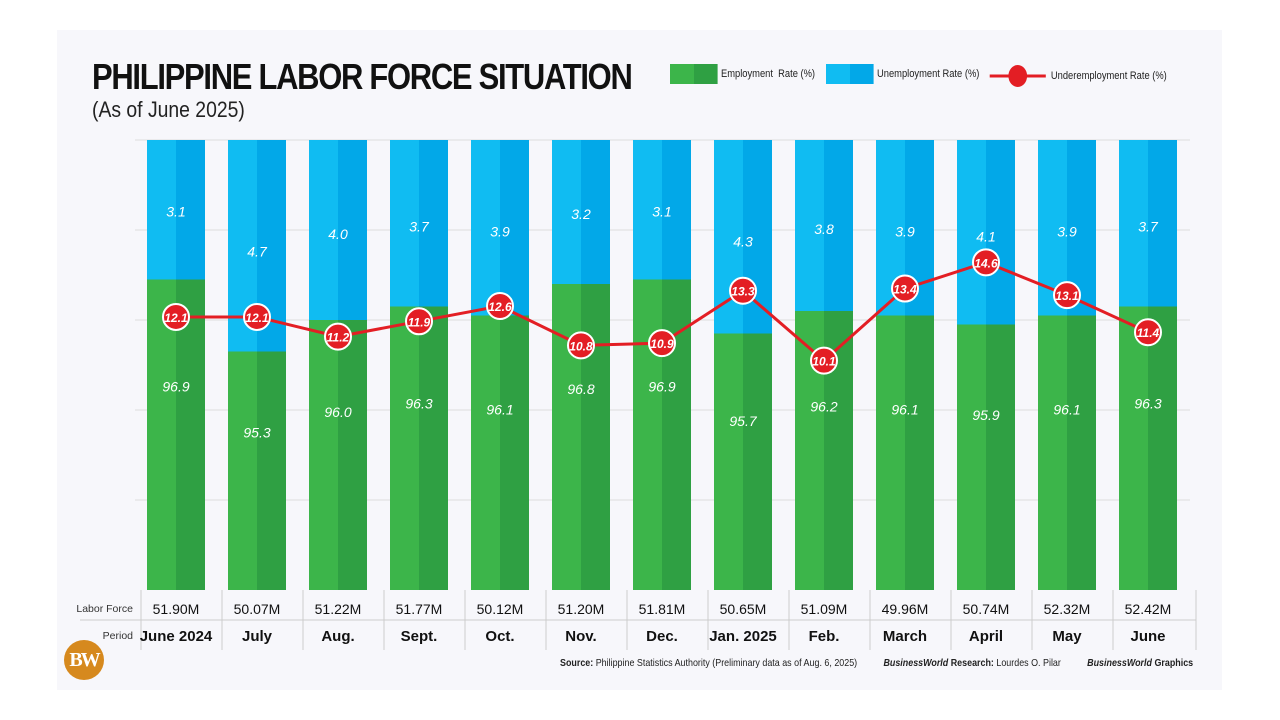  I want to click on period-label: Sept., so click(419, 636).